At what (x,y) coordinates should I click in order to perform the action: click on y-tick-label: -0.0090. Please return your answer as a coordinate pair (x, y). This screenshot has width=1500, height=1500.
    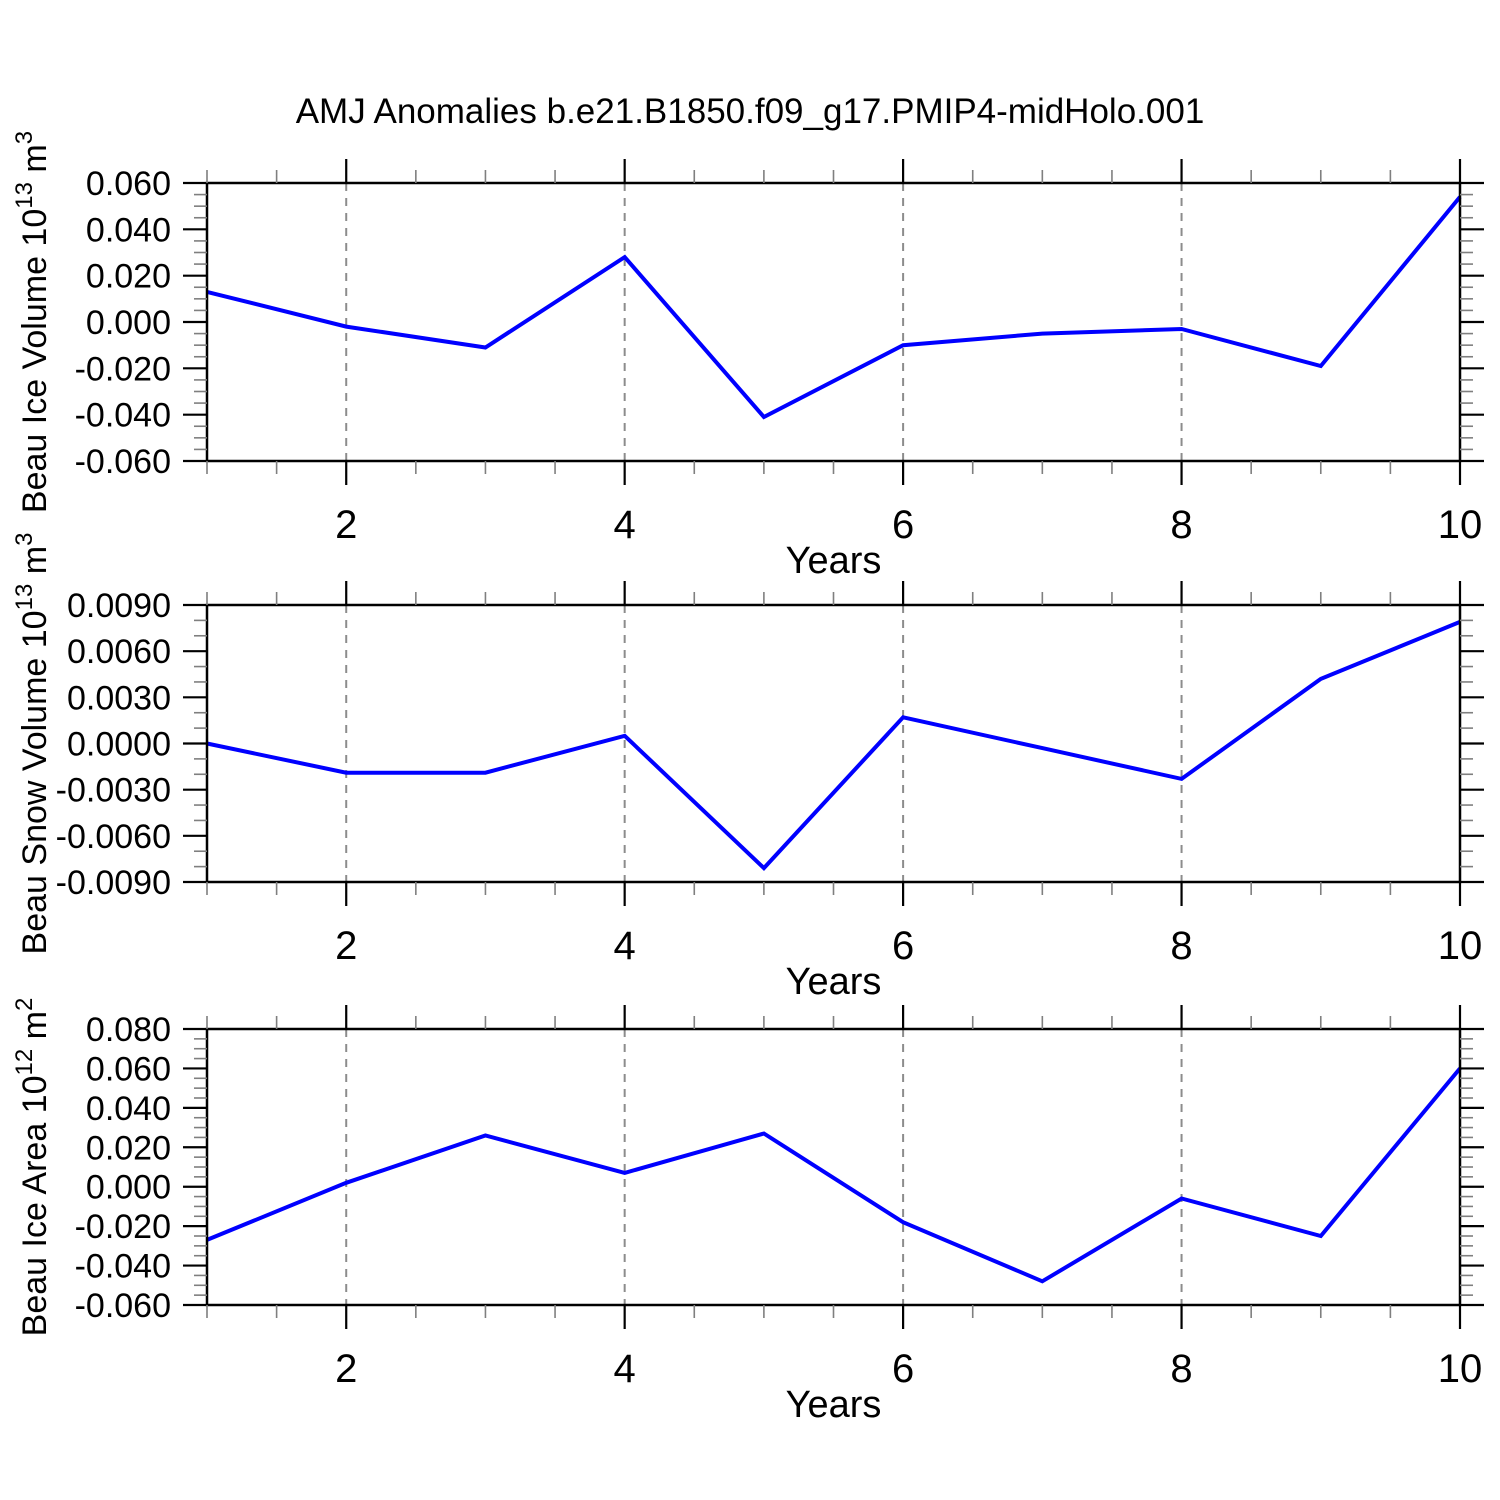
    Looking at the image, I should click on (113, 883).